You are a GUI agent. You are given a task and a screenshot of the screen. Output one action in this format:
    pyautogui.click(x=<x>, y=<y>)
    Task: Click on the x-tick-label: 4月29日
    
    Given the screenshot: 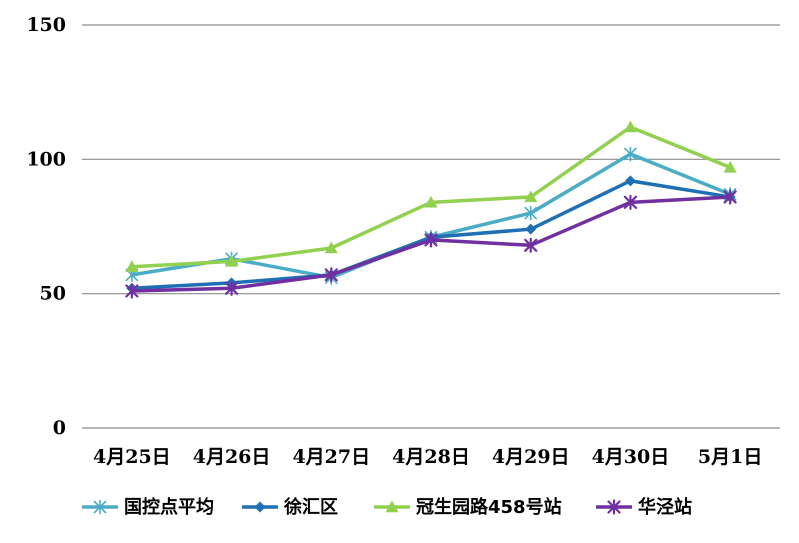 What is the action you would take?
    pyautogui.click(x=531, y=457)
    